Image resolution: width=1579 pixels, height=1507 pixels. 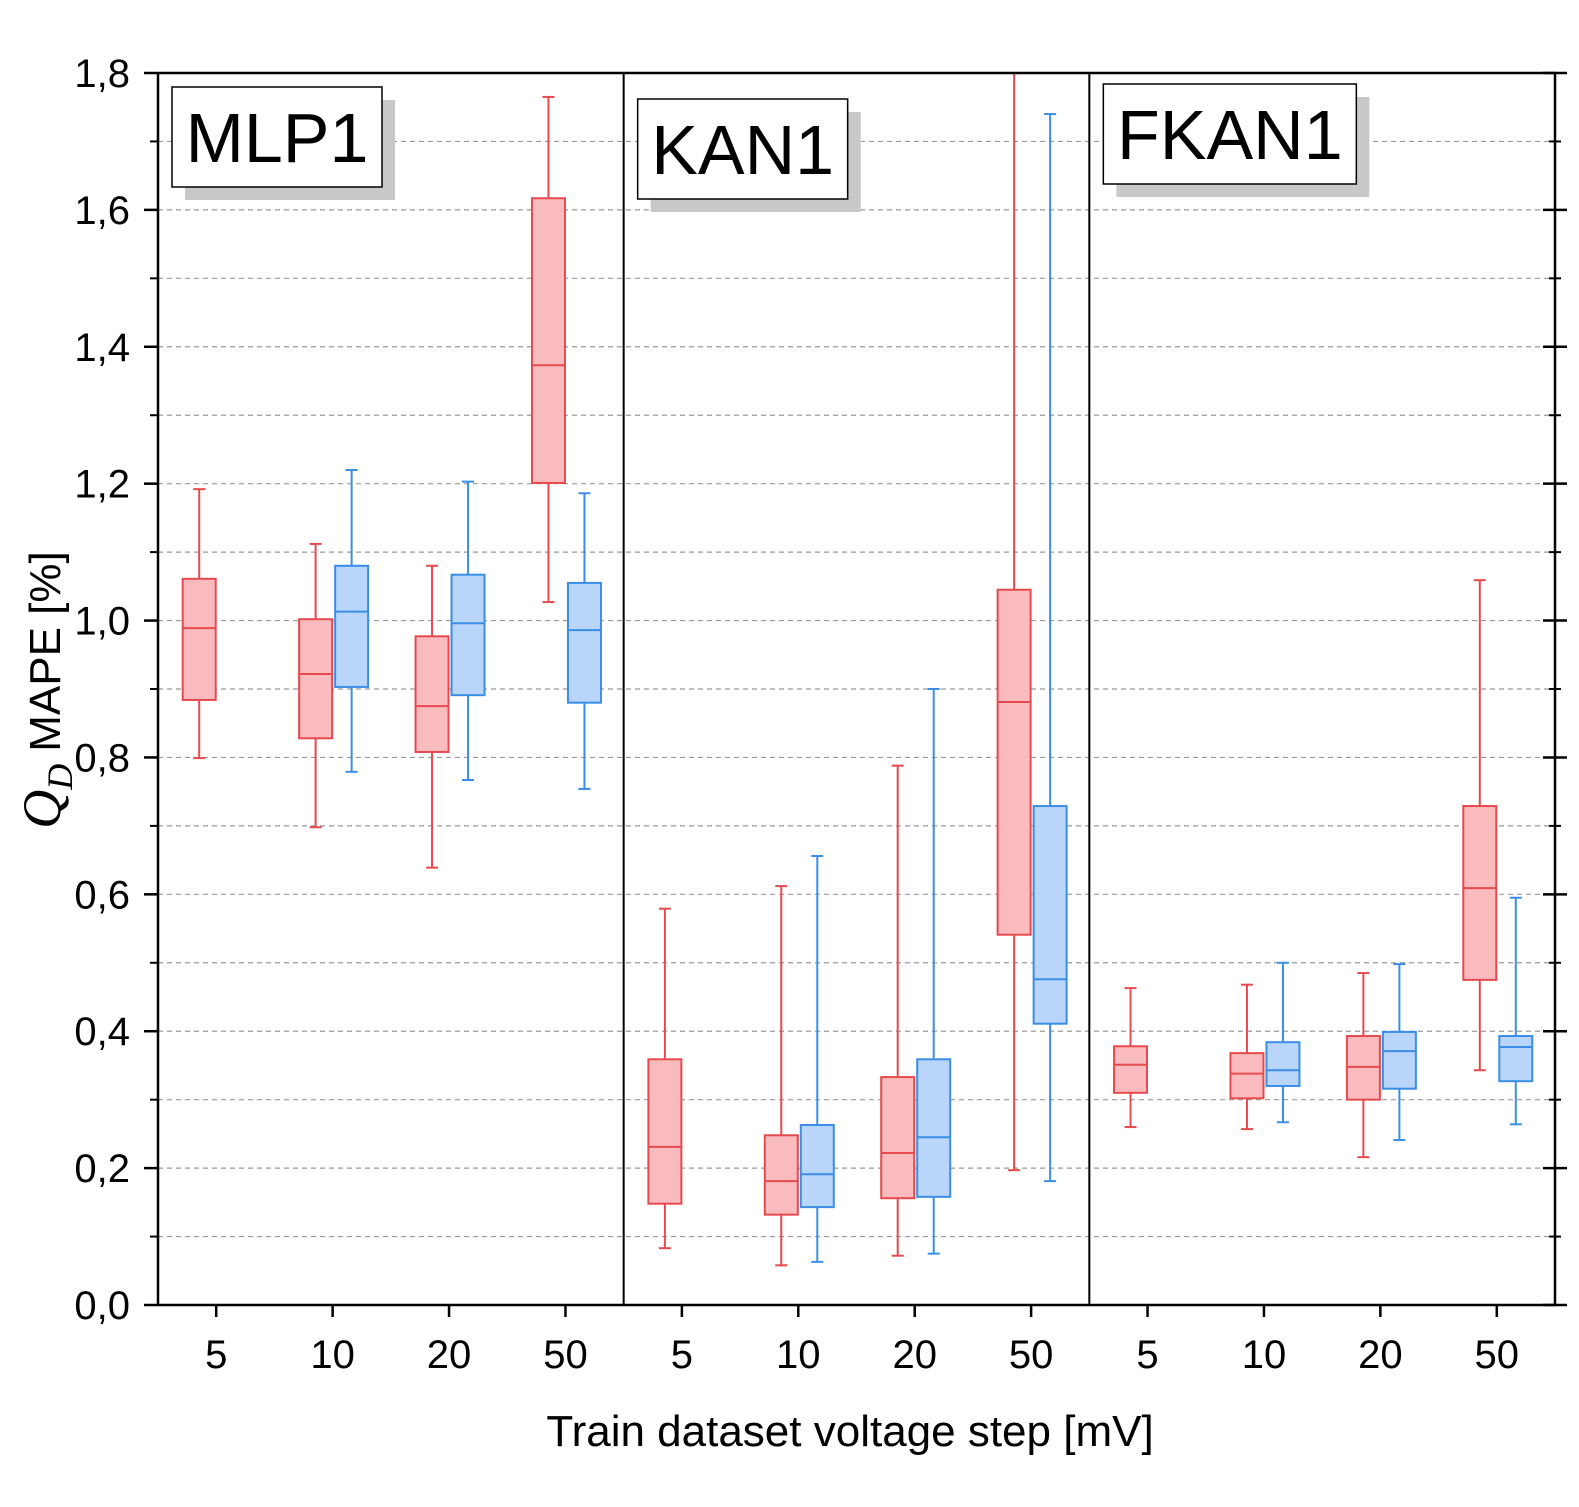 What do you see at coordinates (102, 348) in the screenshot?
I see `y-tick-label: 1,4` at bounding box center [102, 348].